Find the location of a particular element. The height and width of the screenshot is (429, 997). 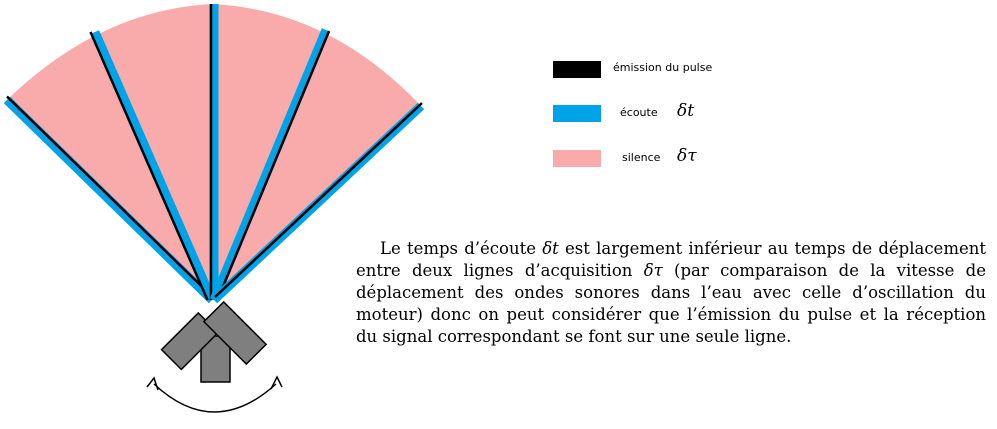

paragraph-symbol-silence: δτ is located at coordinates (653, 270).